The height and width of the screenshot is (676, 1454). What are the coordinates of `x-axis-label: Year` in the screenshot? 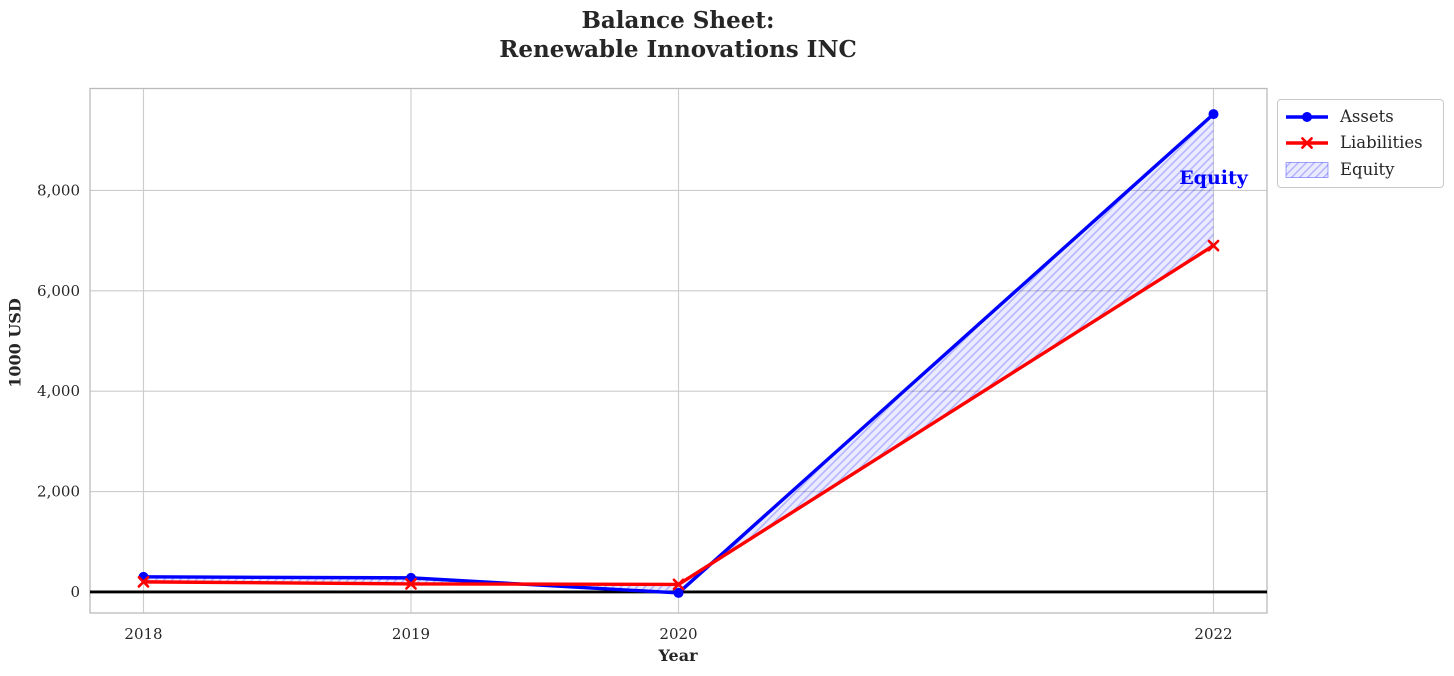 It's located at (678, 655).